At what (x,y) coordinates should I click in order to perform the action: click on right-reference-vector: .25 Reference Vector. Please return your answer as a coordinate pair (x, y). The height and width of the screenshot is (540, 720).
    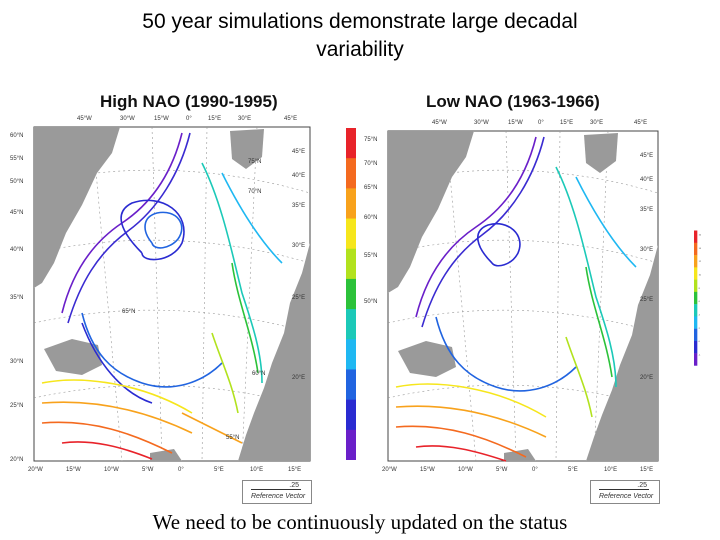
    Looking at the image, I should click on (625, 492).